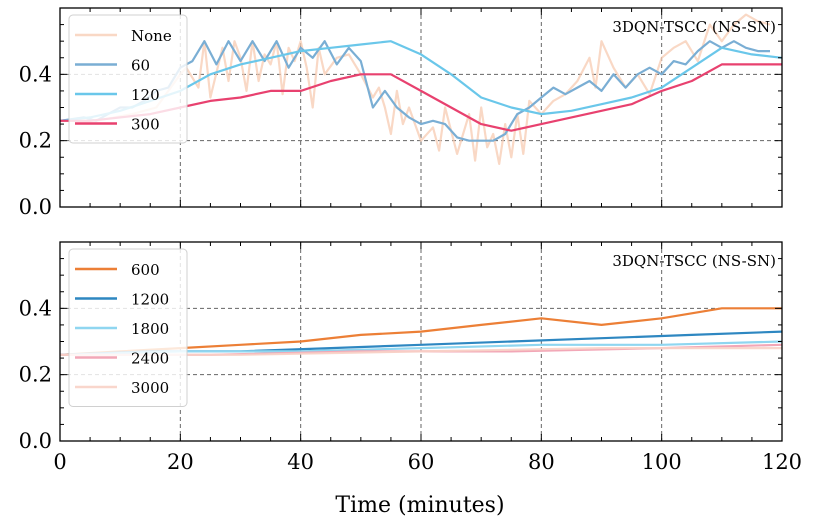  What do you see at coordinates (782, 462) in the screenshot?
I see `x-tick-label: 120` at bounding box center [782, 462].